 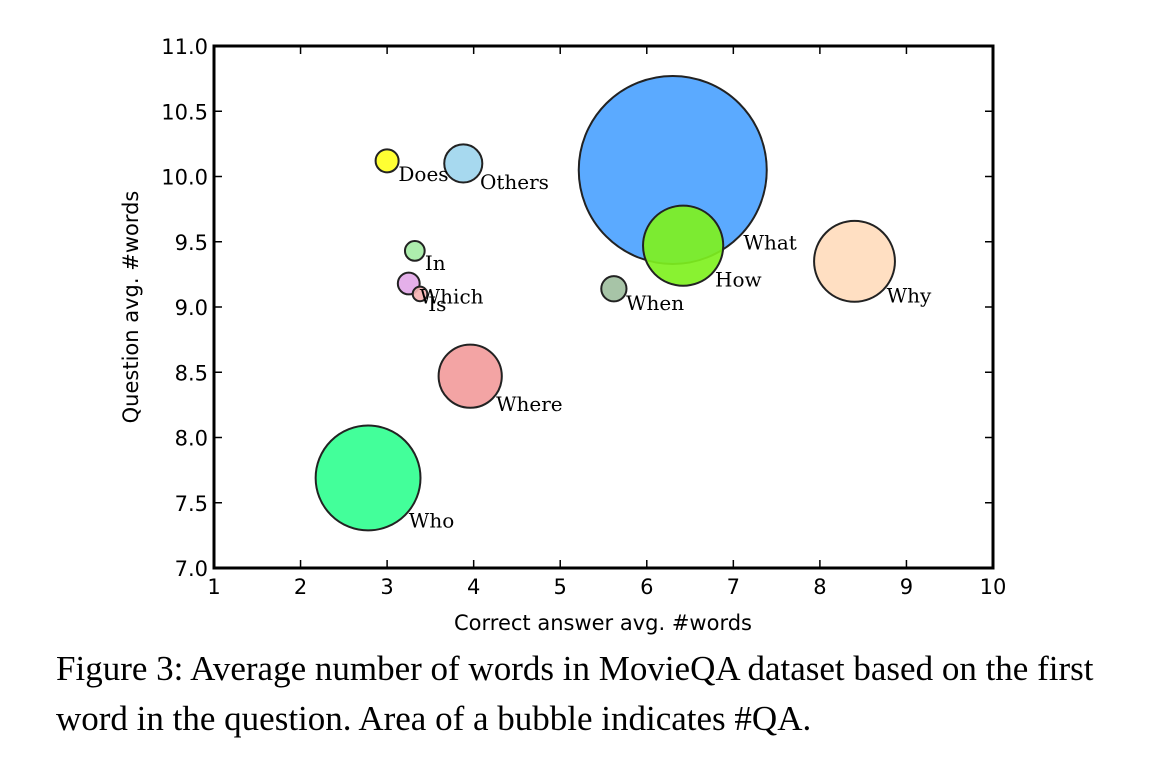 I want to click on x-tick-label: 8, so click(x=819, y=587).